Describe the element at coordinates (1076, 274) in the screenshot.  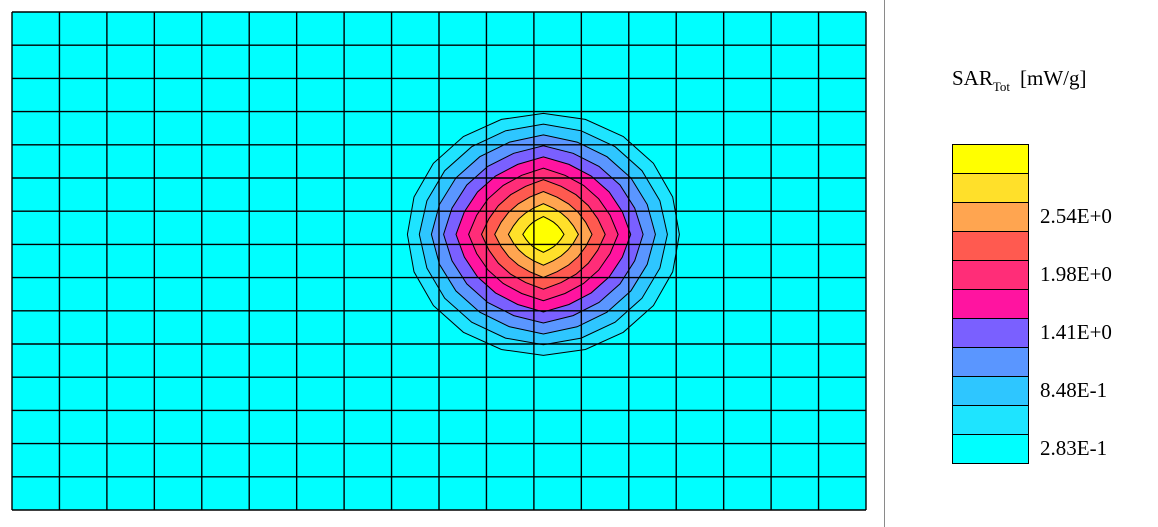
I see `legend-label: 1.98E+0` at that location.